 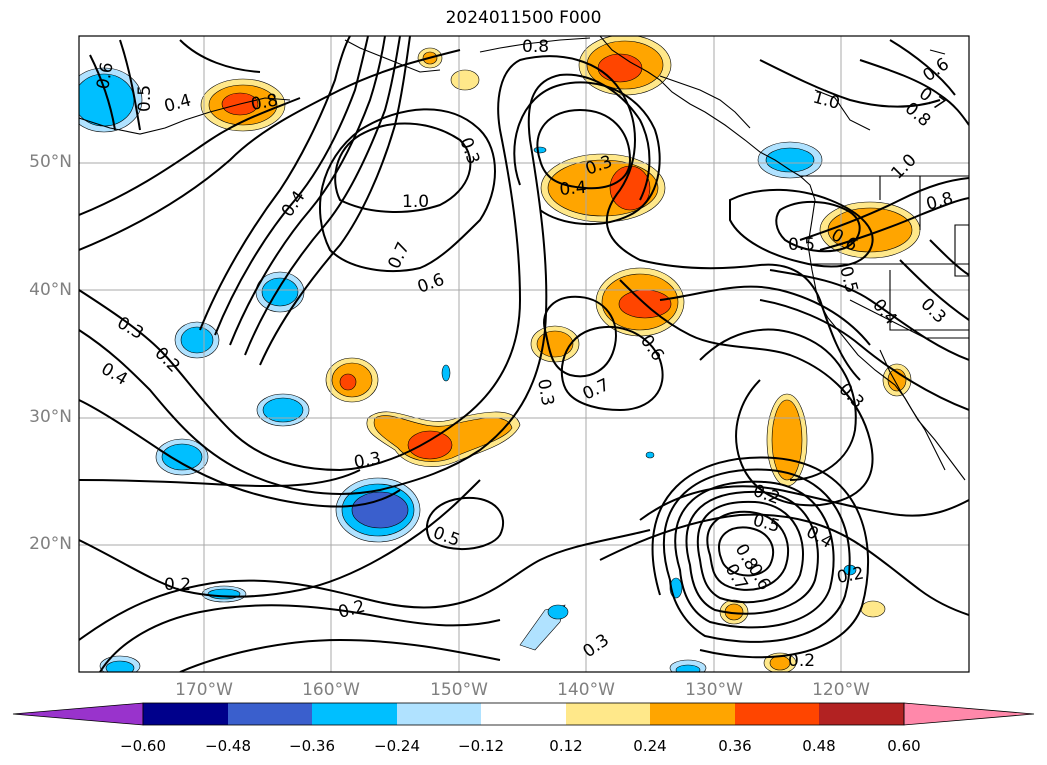 What do you see at coordinates (573, 189) in the screenshot?
I see `contour-label: 0.4` at bounding box center [573, 189].